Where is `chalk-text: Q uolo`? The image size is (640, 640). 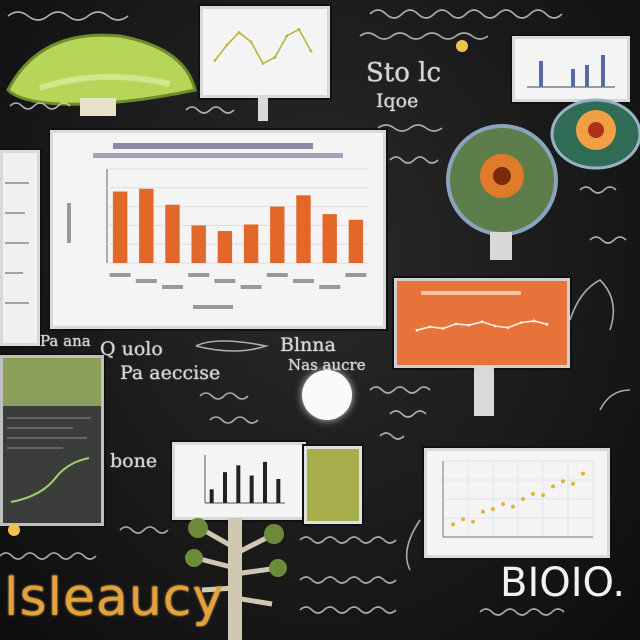
chalk-text: Q uolo is located at coordinates (131, 349).